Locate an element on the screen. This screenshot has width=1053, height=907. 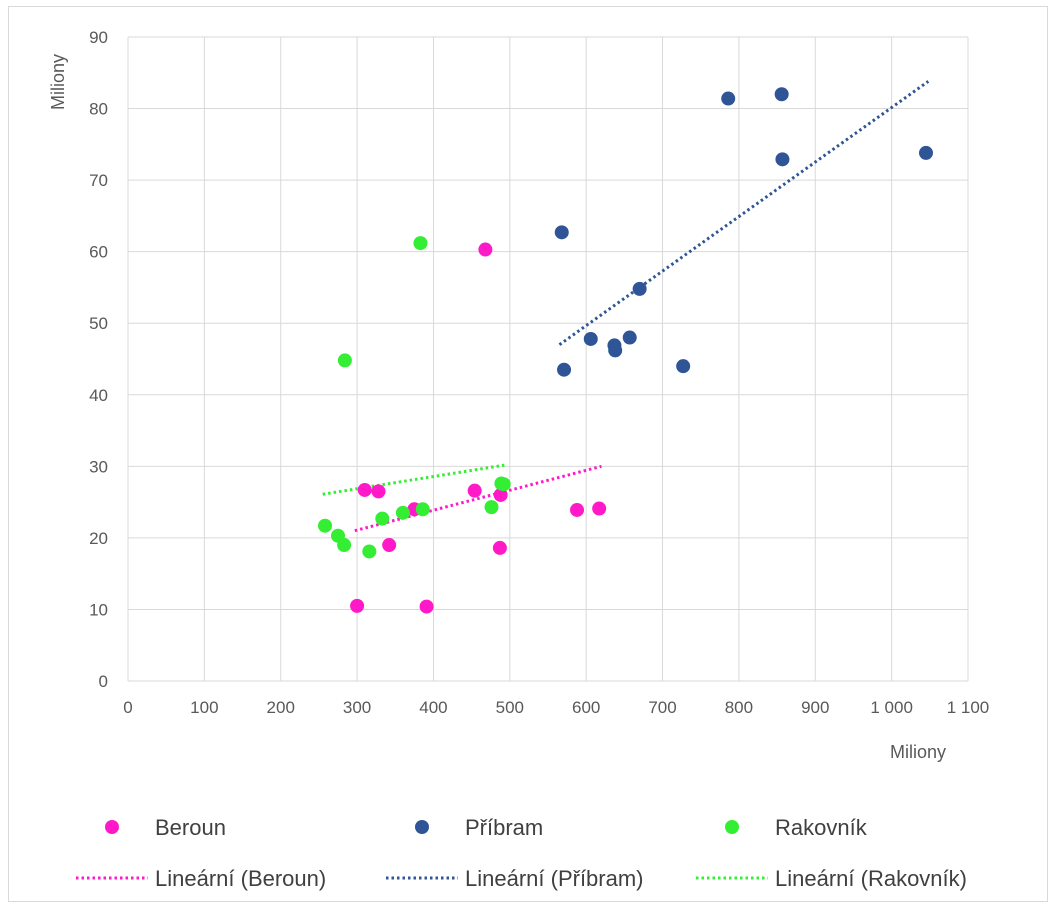
y-tick-label-20: 20 is located at coordinates (98, 538).